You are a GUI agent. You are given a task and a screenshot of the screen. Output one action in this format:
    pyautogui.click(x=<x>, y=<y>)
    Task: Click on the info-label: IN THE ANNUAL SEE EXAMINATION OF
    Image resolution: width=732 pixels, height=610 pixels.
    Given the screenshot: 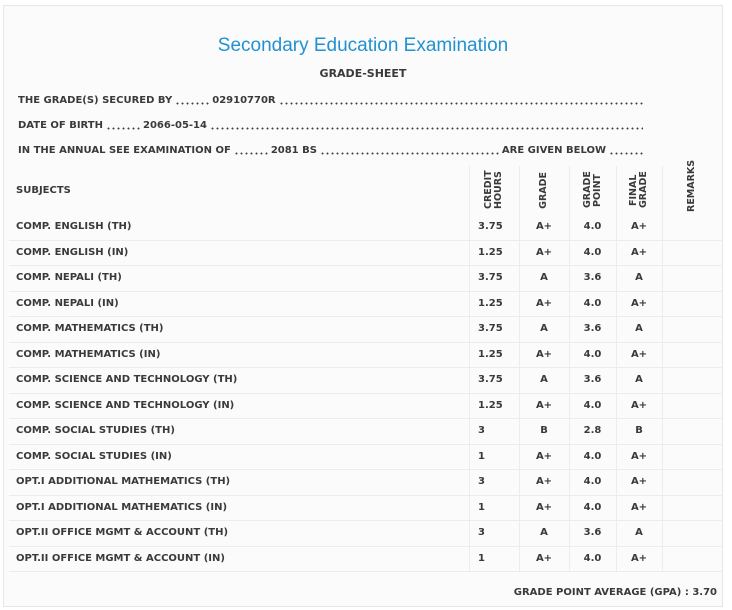 What is the action you would take?
    pyautogui.click(x=124, y=150)
    